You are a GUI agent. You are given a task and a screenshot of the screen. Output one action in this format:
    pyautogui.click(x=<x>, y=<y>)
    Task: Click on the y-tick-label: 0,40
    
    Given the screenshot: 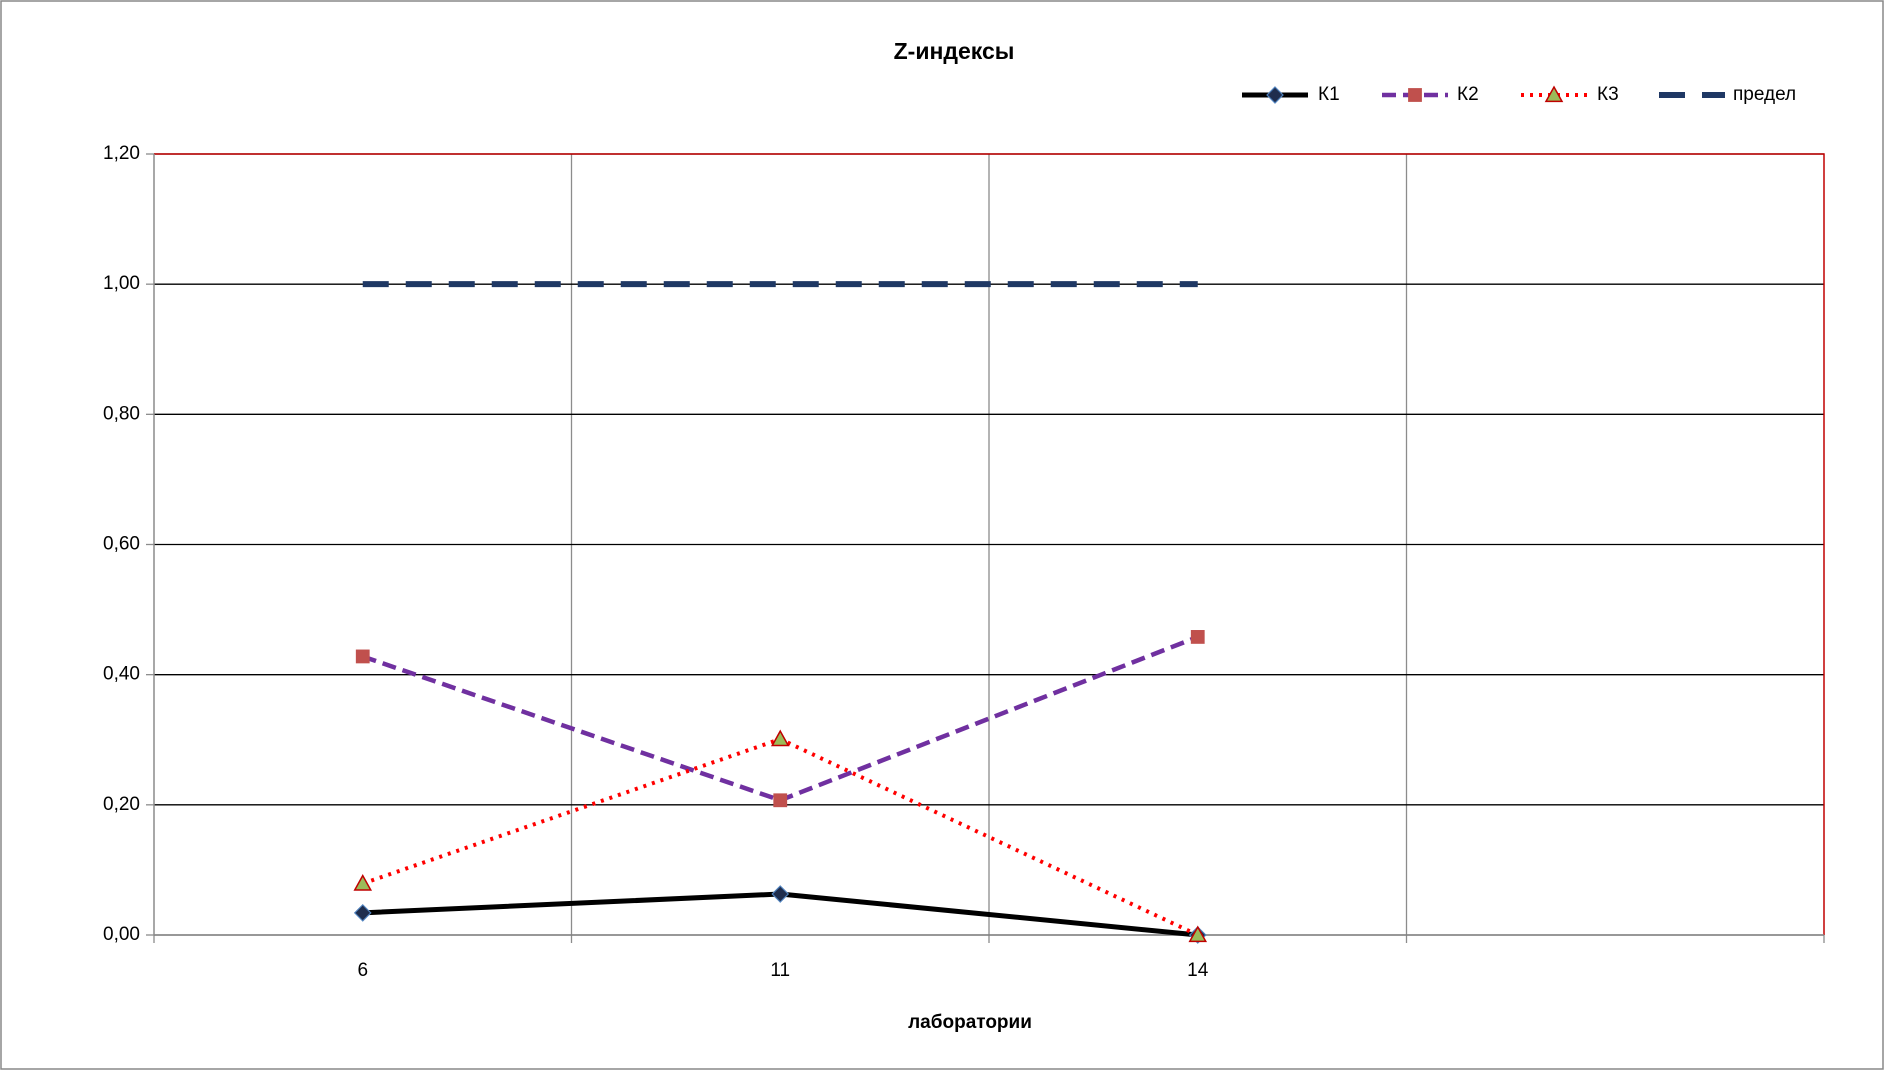 What is the action you would take?
    pyautogui.click(x=121, y=674)
    